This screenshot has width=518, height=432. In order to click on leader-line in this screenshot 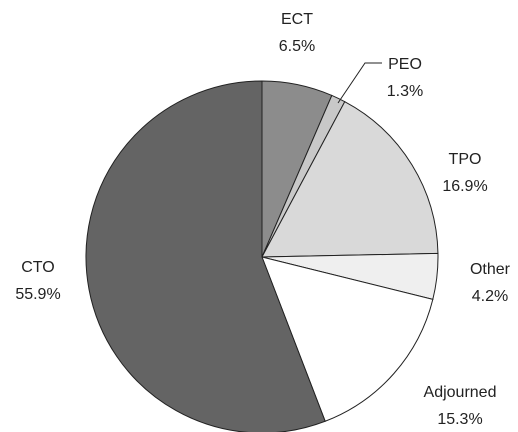, I will do `click(359, 83)`.